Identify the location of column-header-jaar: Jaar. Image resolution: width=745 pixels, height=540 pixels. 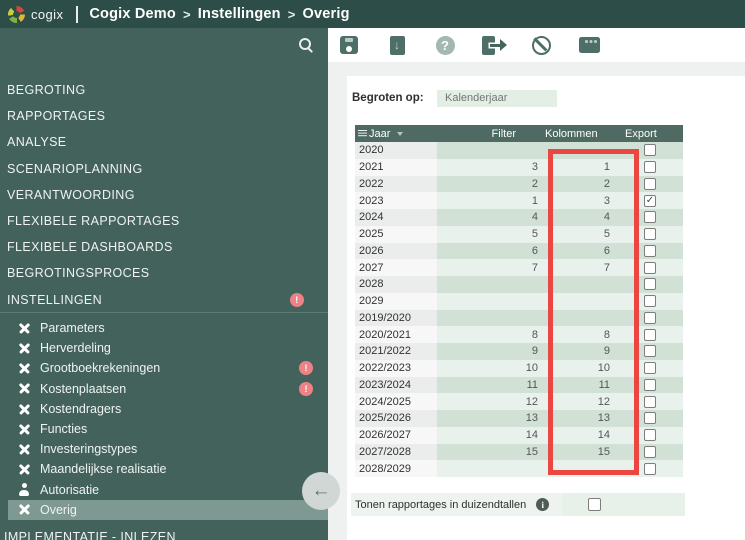
(396, 133).